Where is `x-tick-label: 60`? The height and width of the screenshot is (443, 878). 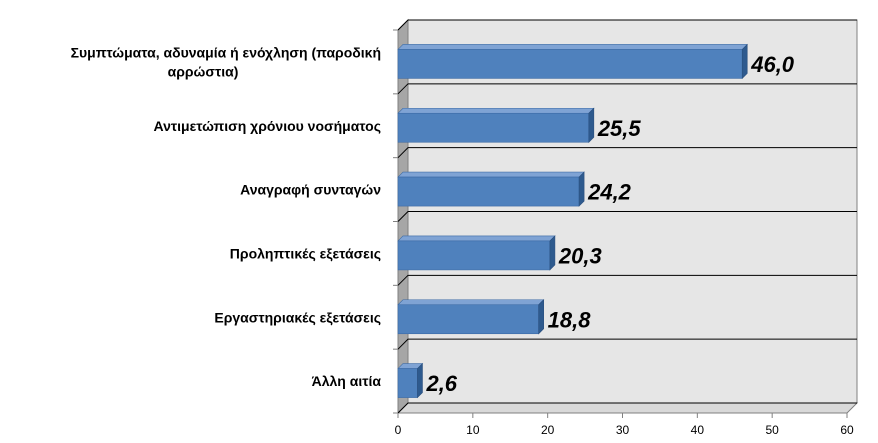
x-tick-label: 60 is located at coordinates (847, 430).